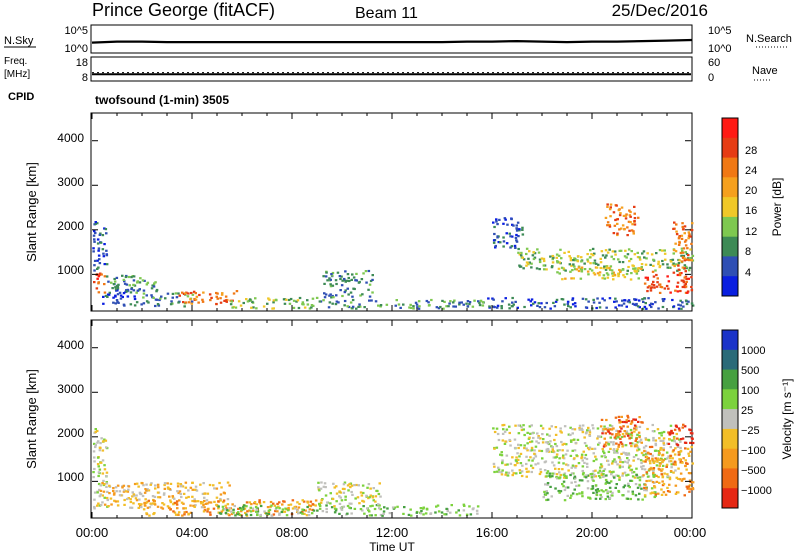 The width and height of the screenshot is (800, 554). What do you see at coordinates (730, 419) in the screenshot?
I see `velocity-colorbar-frame` at bounding box center [730, 419].